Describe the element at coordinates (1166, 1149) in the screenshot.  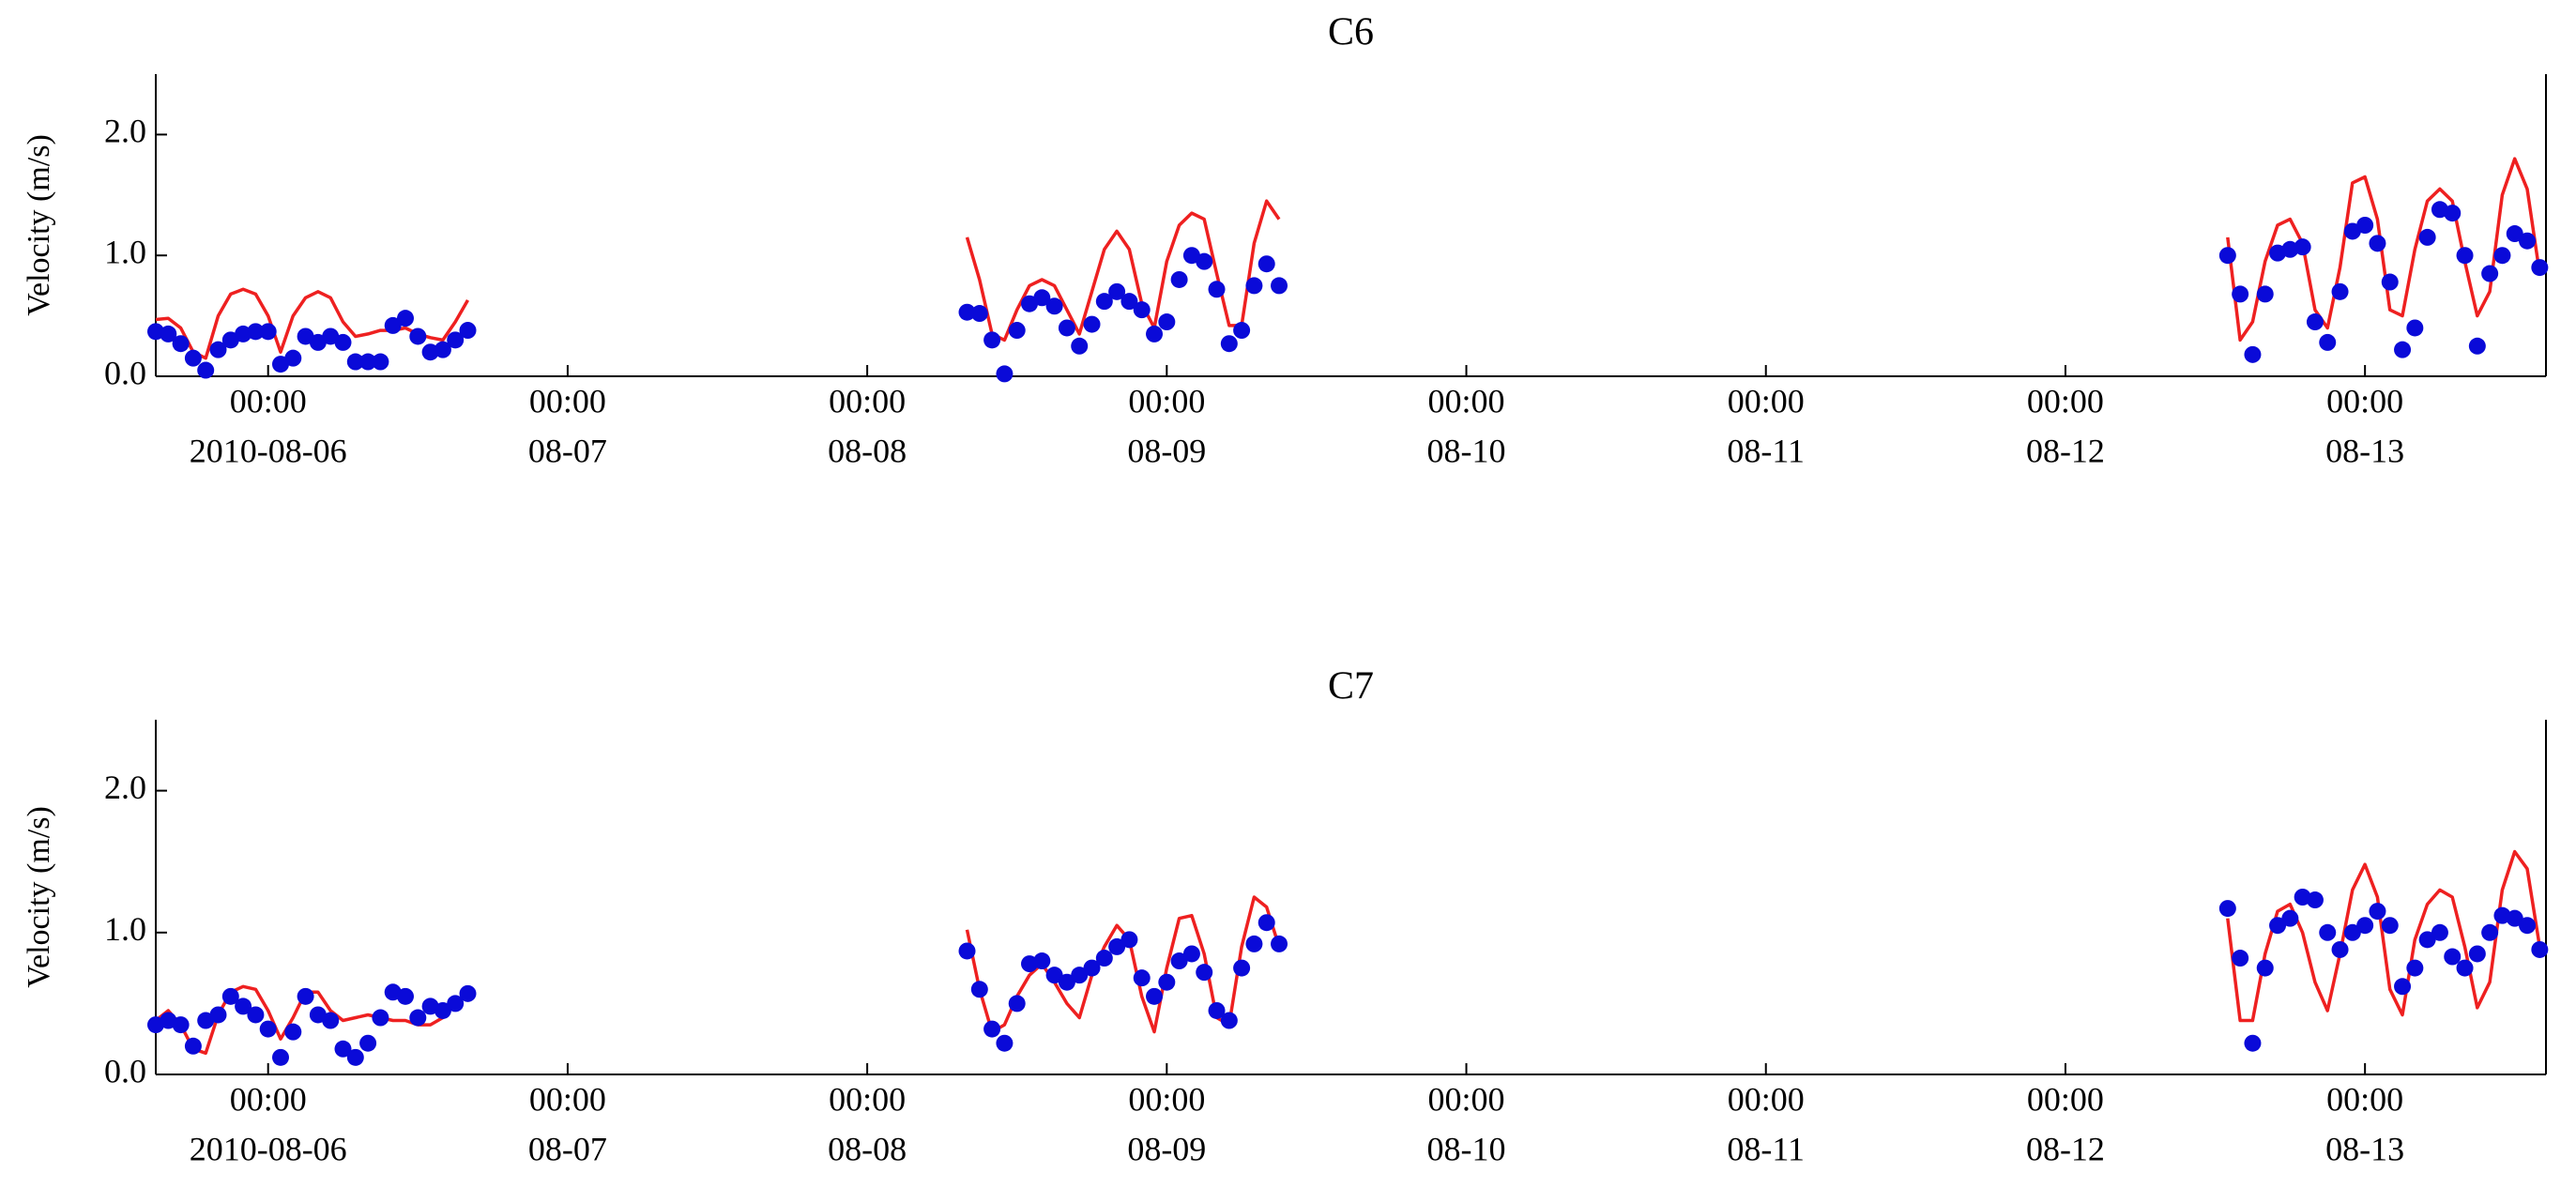
I see `x-tick-label: 08-09` at that location.